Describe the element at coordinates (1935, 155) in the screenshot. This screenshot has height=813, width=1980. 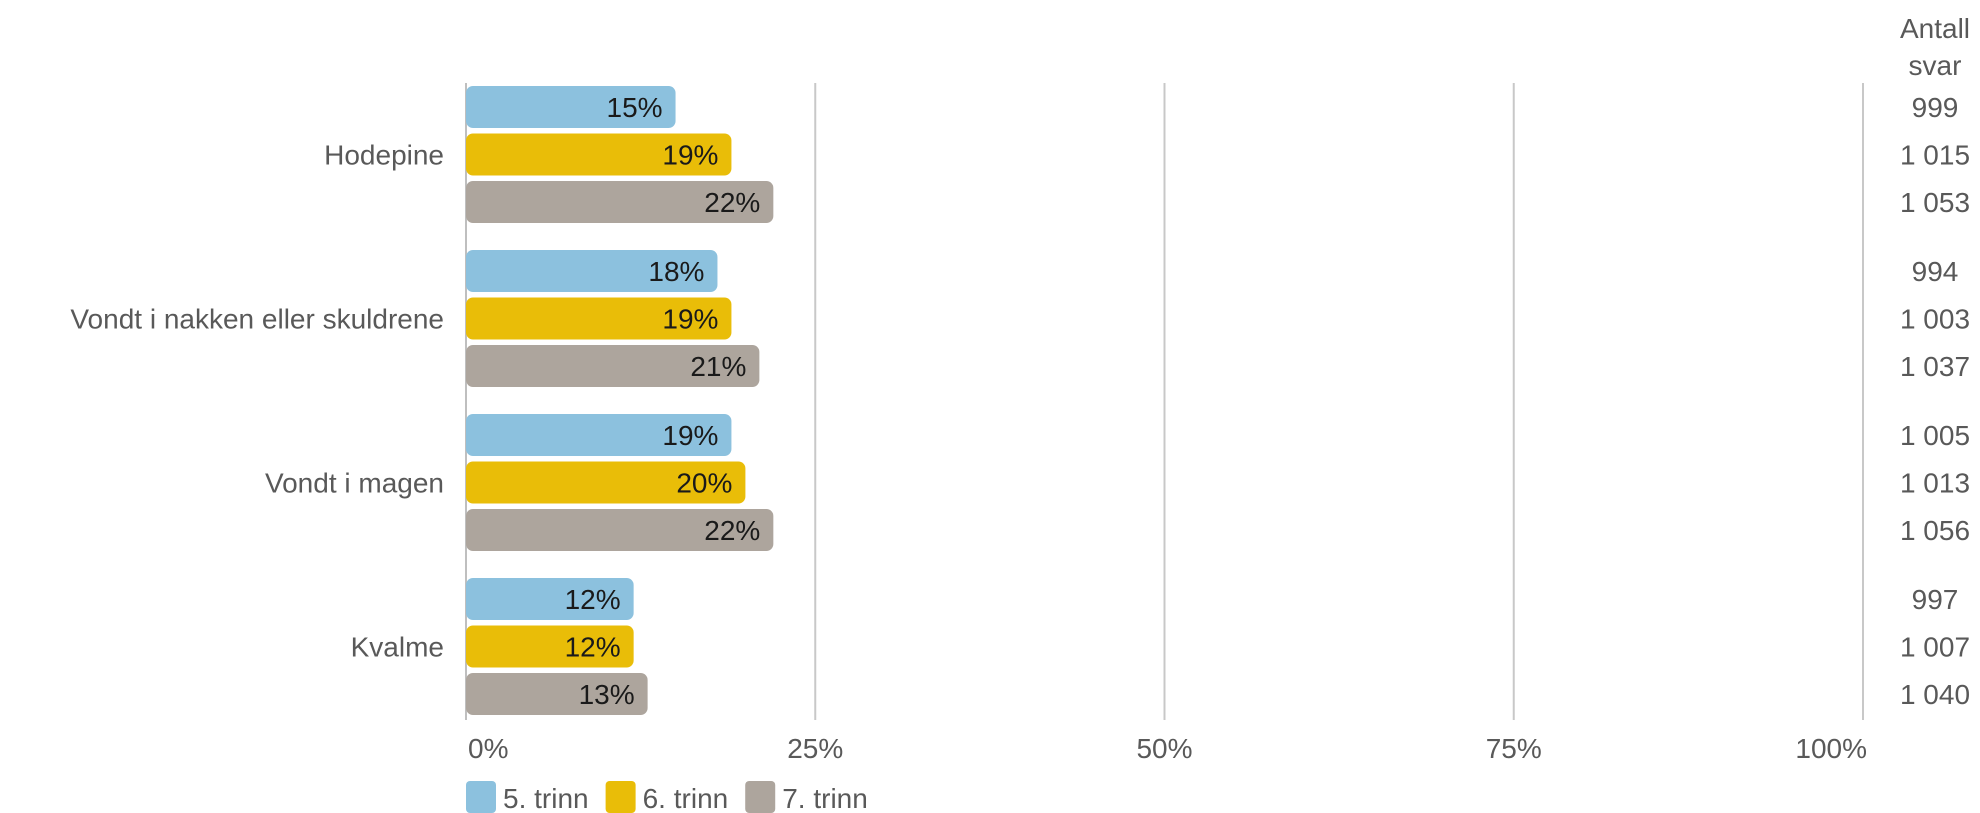
I see `response-count: 1 015` at that location.